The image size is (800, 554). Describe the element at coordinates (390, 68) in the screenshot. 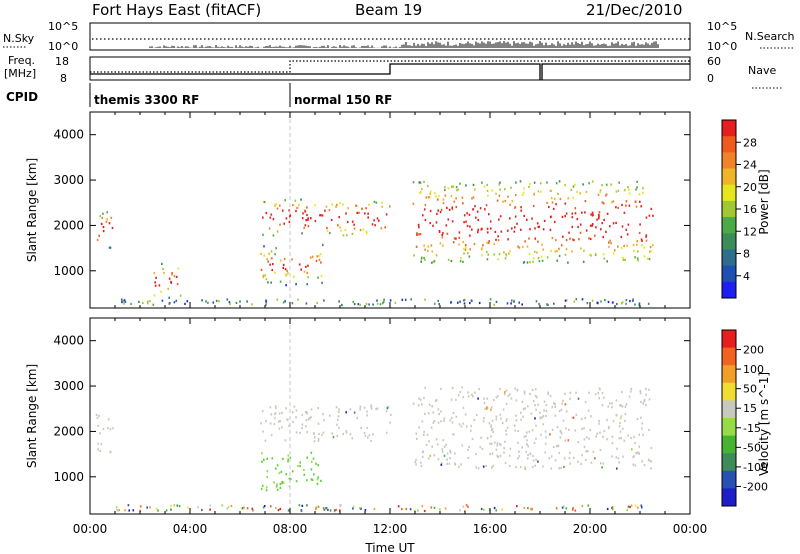

I see `freq-panel` at that location.